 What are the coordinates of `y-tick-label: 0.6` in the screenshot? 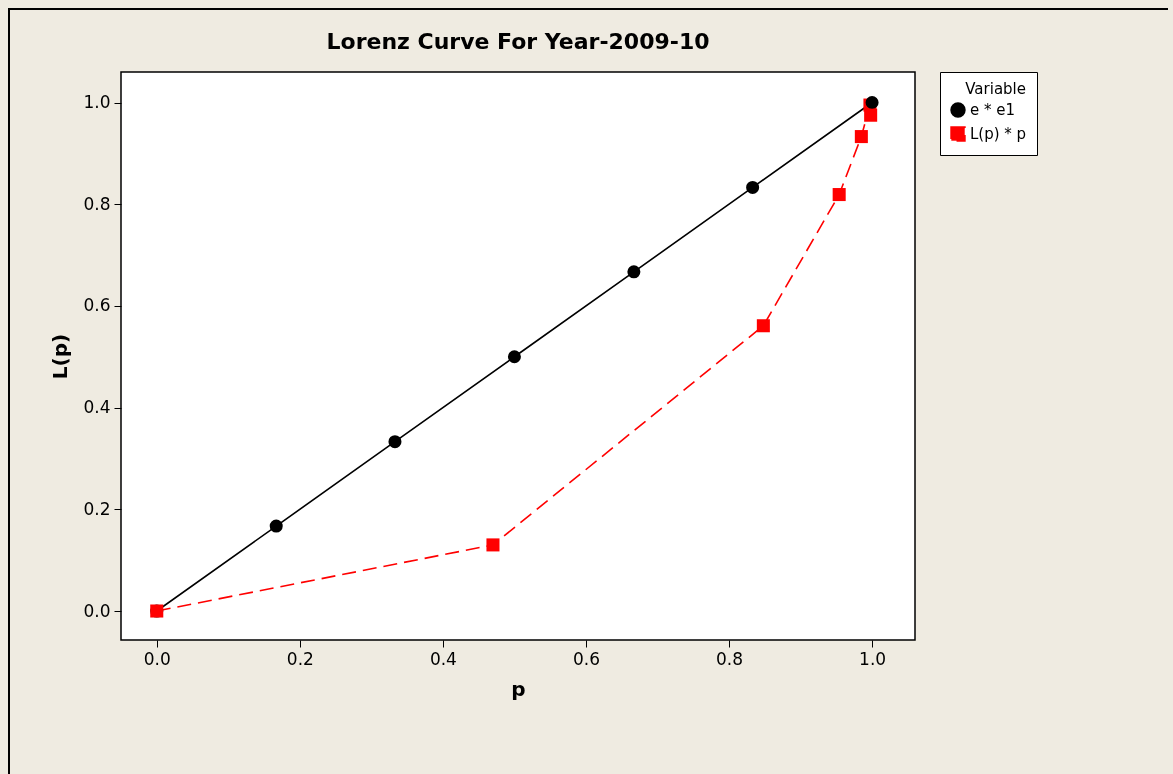 It's located at (97, 305).